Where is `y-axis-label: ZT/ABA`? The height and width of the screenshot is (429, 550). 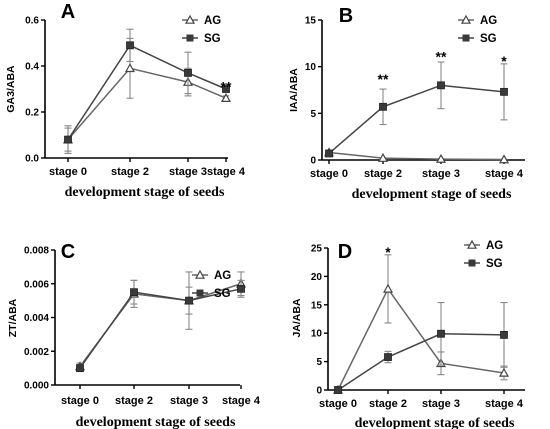
y-axis-label: ZT/ABA is located at coordinates (13, 317).